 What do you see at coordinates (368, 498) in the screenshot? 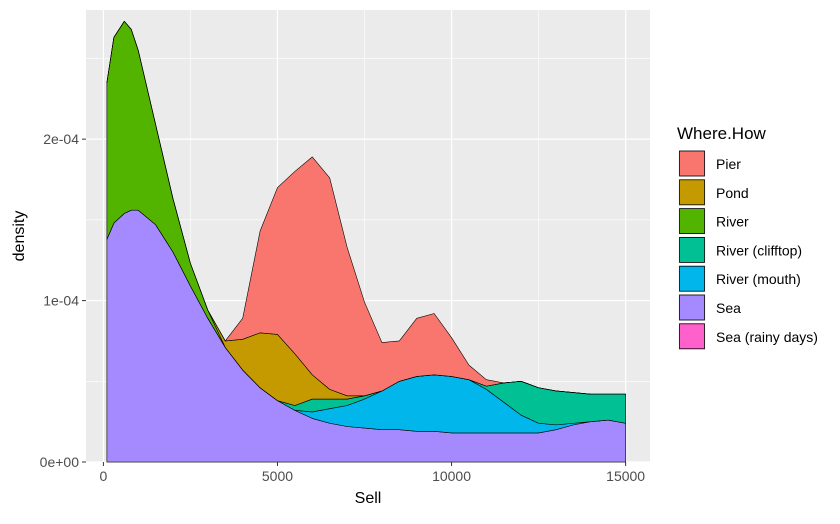
I see `x-axis-title: Sell` at bounding box center [368, 498].